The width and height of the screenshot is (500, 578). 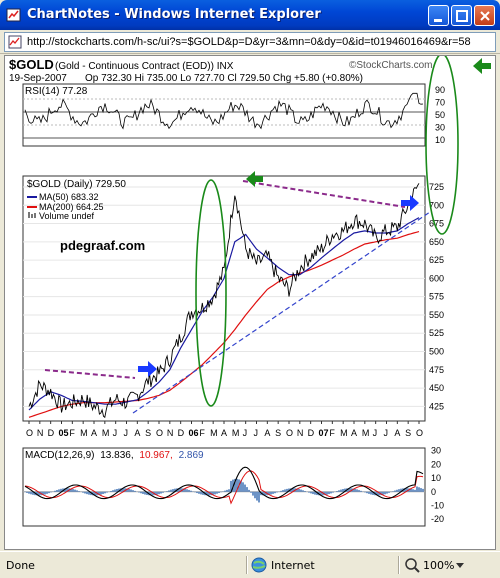 What do you see at coordinates (436, 451) in the screenshot?
I see `macd-tick-label: 30` at bounding box center [436, 451].